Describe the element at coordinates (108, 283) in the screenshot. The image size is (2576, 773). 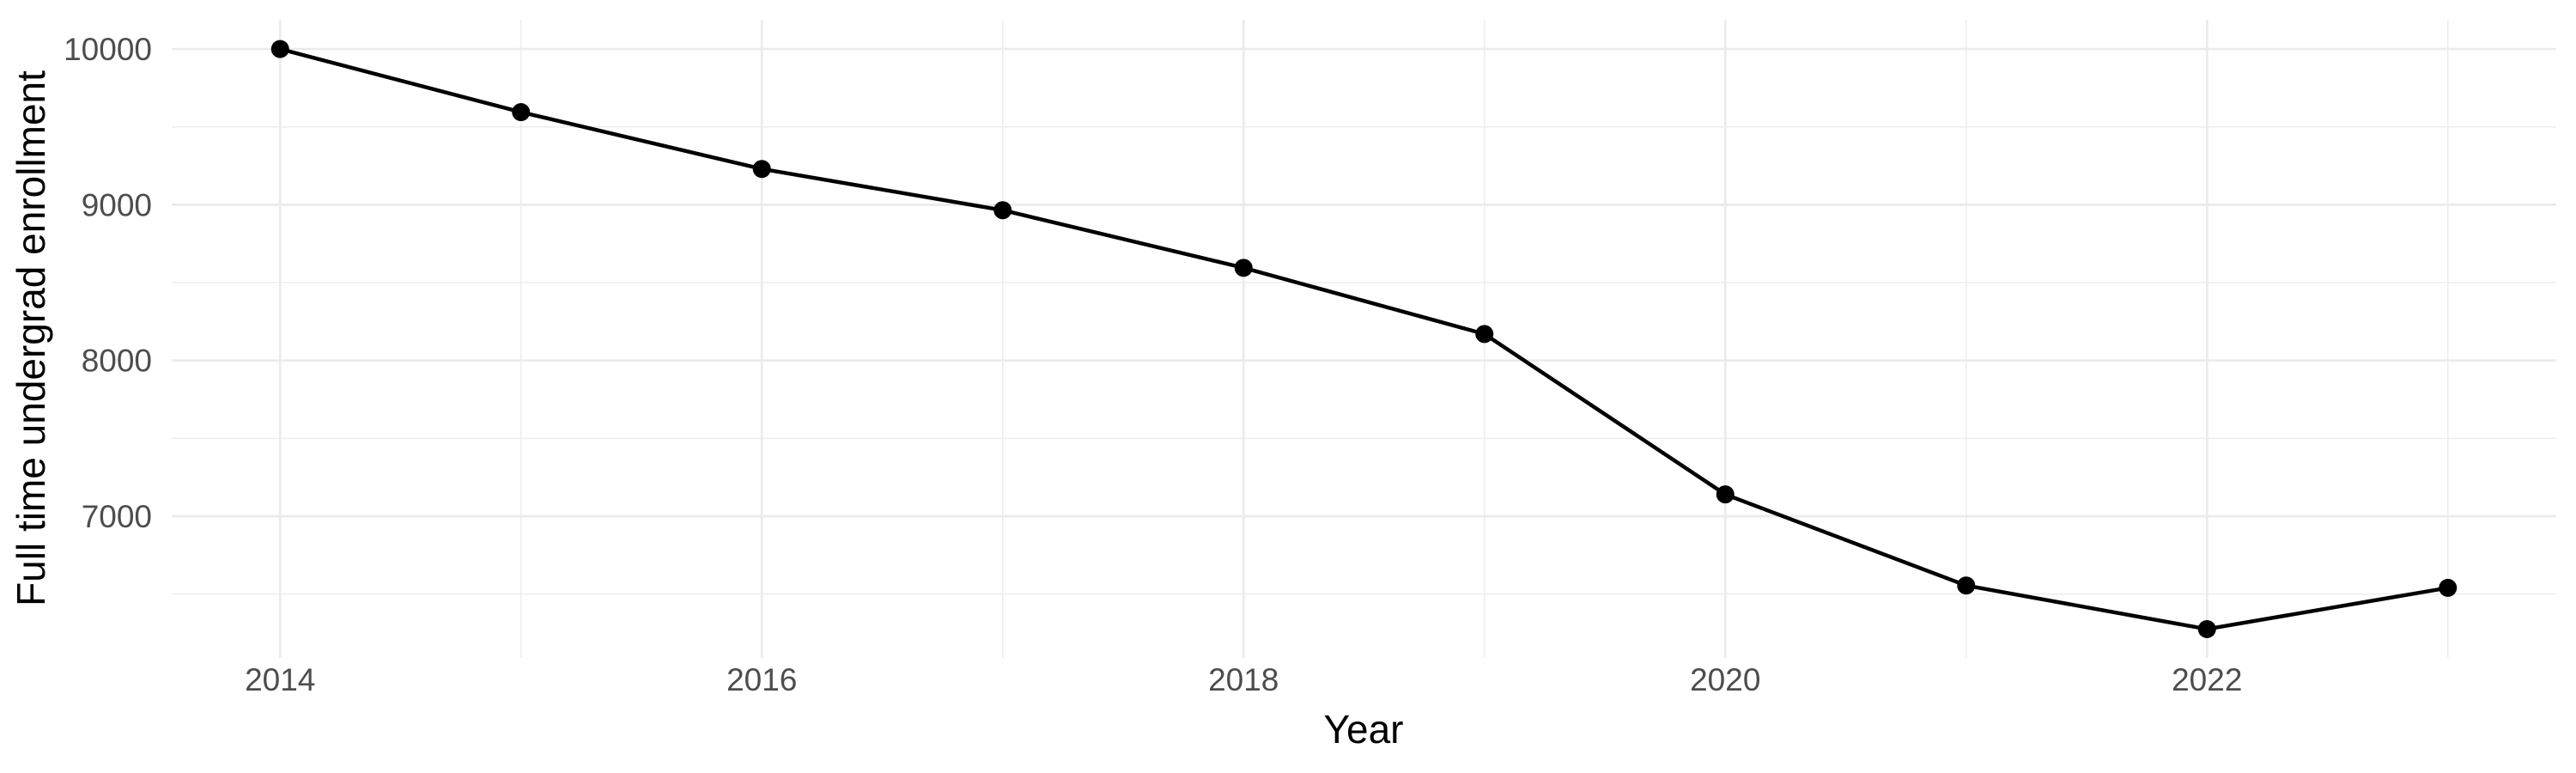
I see `y-tick-labels: 7000 8000 9000 10000` at that location.